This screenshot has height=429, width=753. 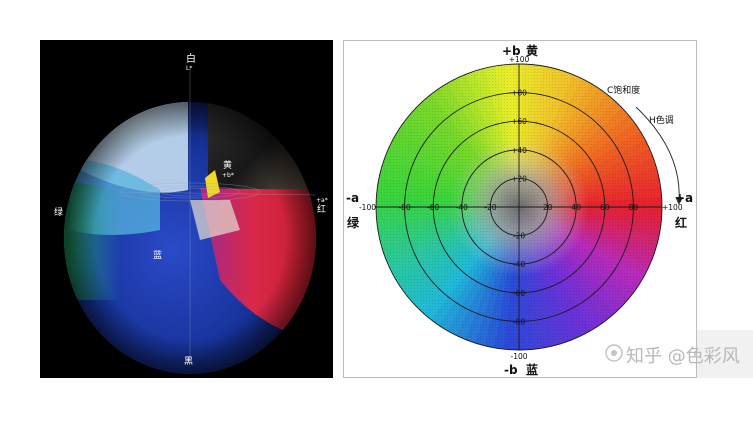 I want to click on tick-label-b: +40, so click(x=519, y=150).